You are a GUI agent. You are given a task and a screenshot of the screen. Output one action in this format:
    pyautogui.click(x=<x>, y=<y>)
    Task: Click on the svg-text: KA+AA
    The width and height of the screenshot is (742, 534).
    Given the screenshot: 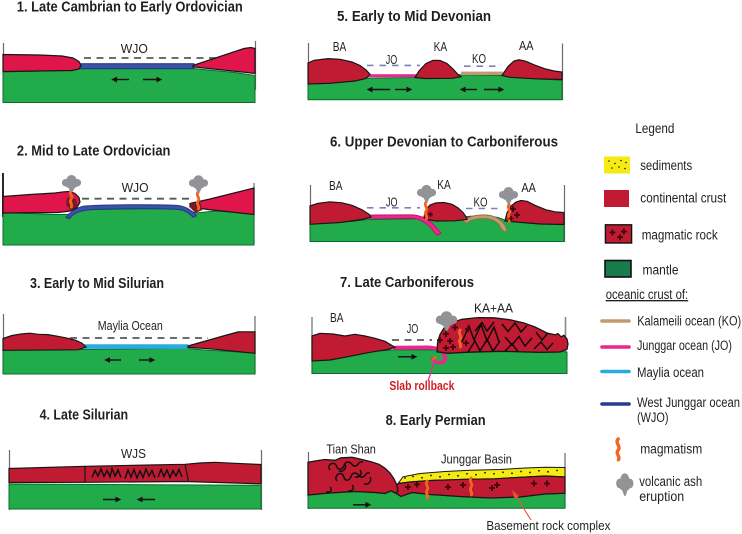 What is the action you would take?
    pyautogui.click(x=493, y=308)
    